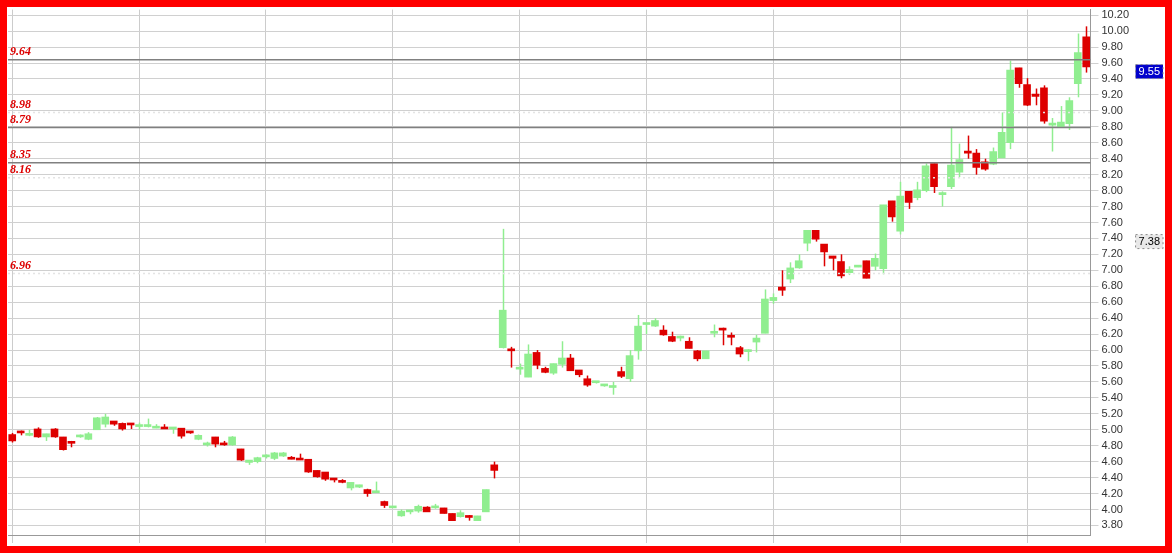  I want to click on y-tick-label: 4.60, so click(1112, 460).